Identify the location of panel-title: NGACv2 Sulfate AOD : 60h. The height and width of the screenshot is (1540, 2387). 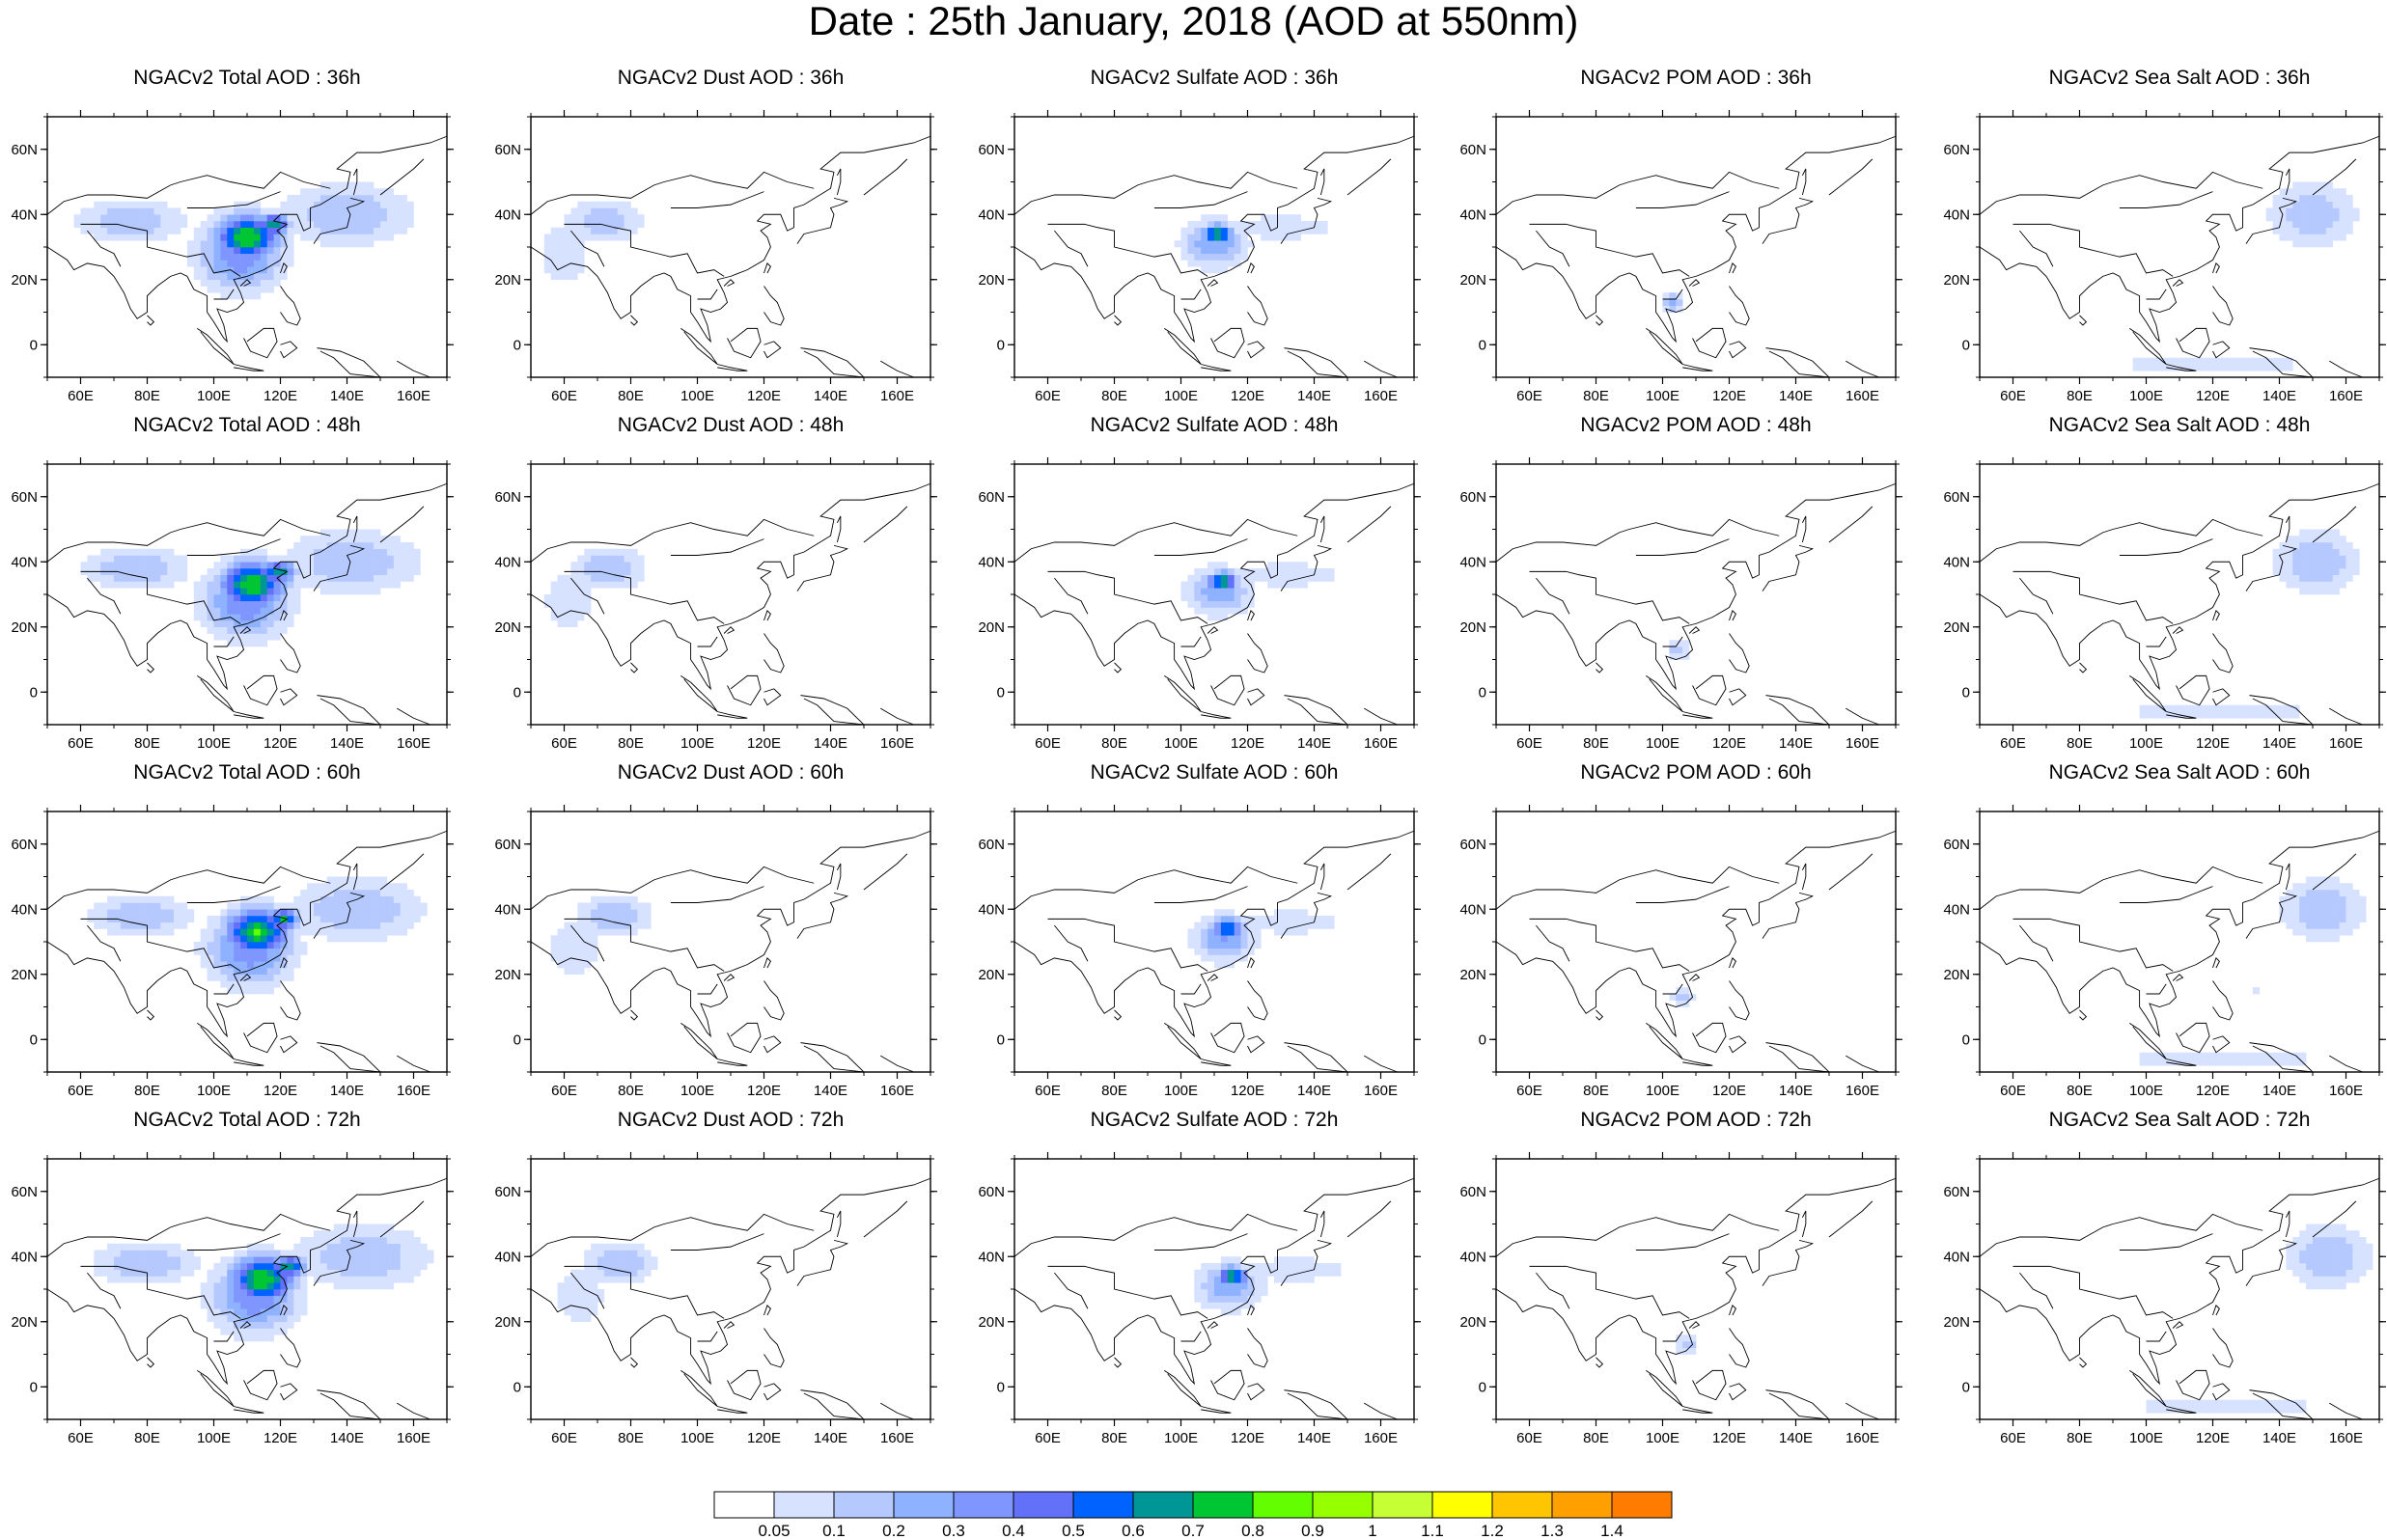
(1214, 772).